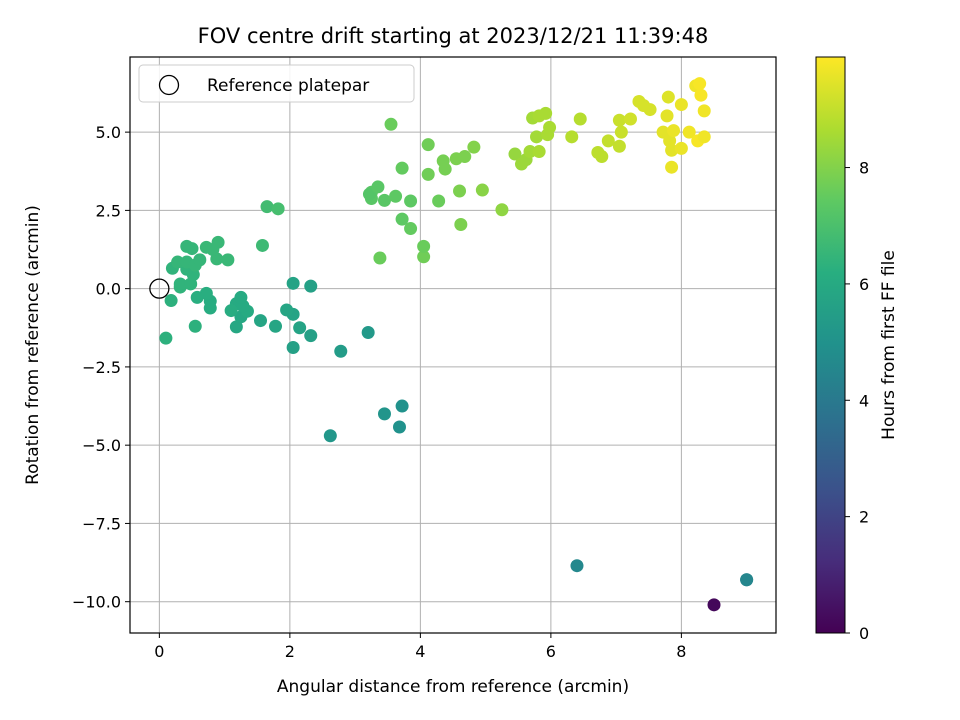 This screenshot has height=720, width=960. What do you see at coordinates (889, 345) in the screenshot?
I see `colorbar-label: Hours from first FF file` at bounding box center [889, 345].